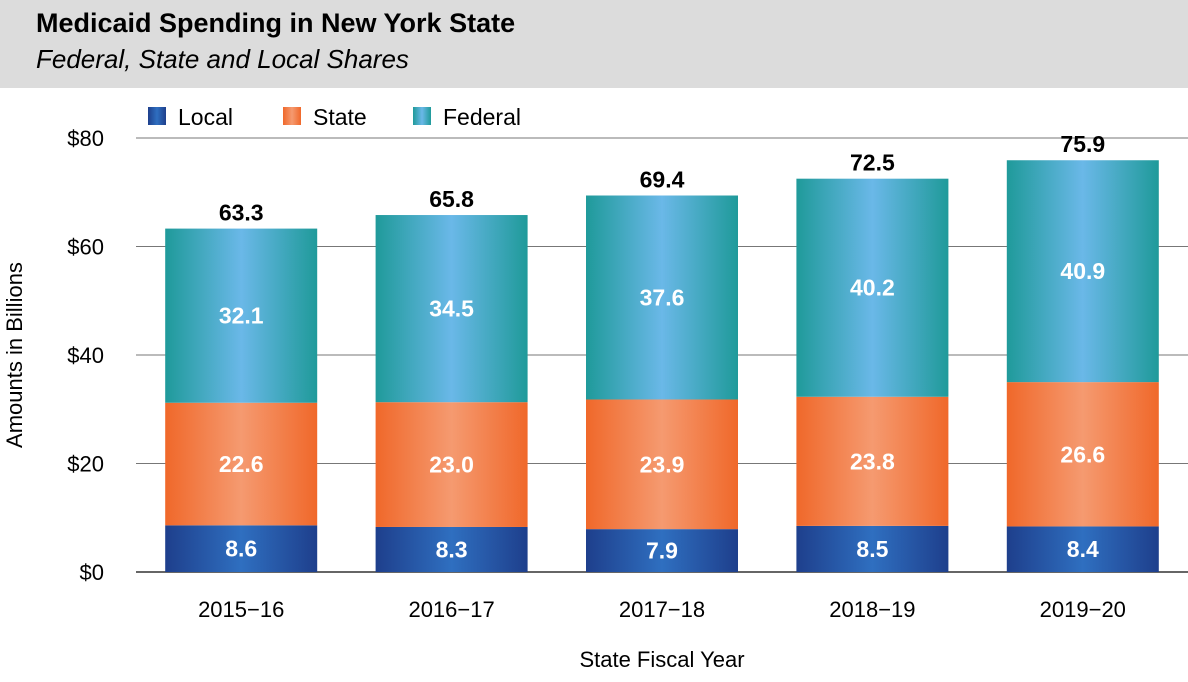 The width and height of the screenshot is (1188, 682). I want to click on bar-total-label: 65.8, so click(451, 199).